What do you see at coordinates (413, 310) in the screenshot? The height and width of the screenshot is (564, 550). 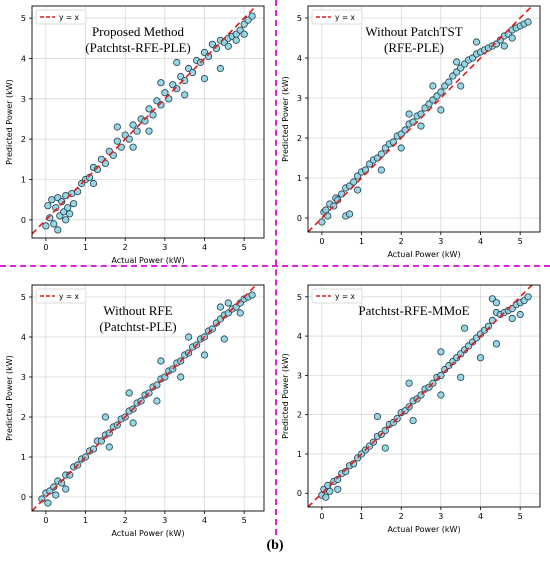 I see `method-annotation: Patchtst-RFE-MMoE` at bounding box center [413, 310].